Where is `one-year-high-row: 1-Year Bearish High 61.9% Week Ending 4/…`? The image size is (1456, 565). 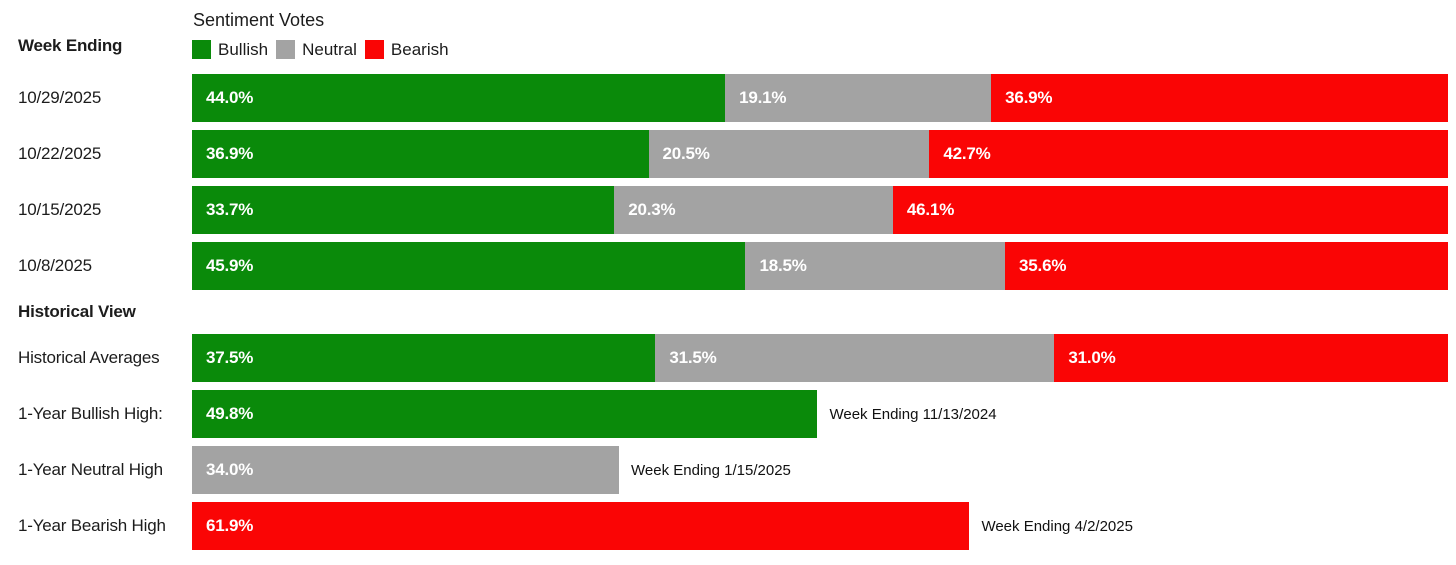 one-year-high-row: 1-Year Bearish High 61.9% Week Ending 4/… is located at coordinates (733, 526).